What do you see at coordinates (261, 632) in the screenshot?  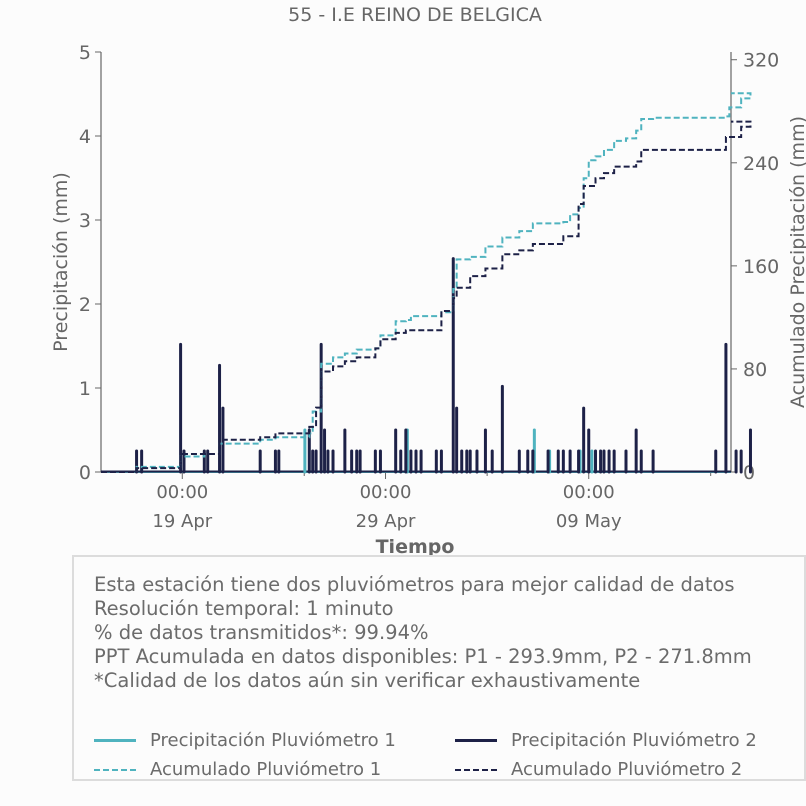 I see `info-transmitted: % de datos transmitidos*: 99.94%` at bounding box center [261, 632].